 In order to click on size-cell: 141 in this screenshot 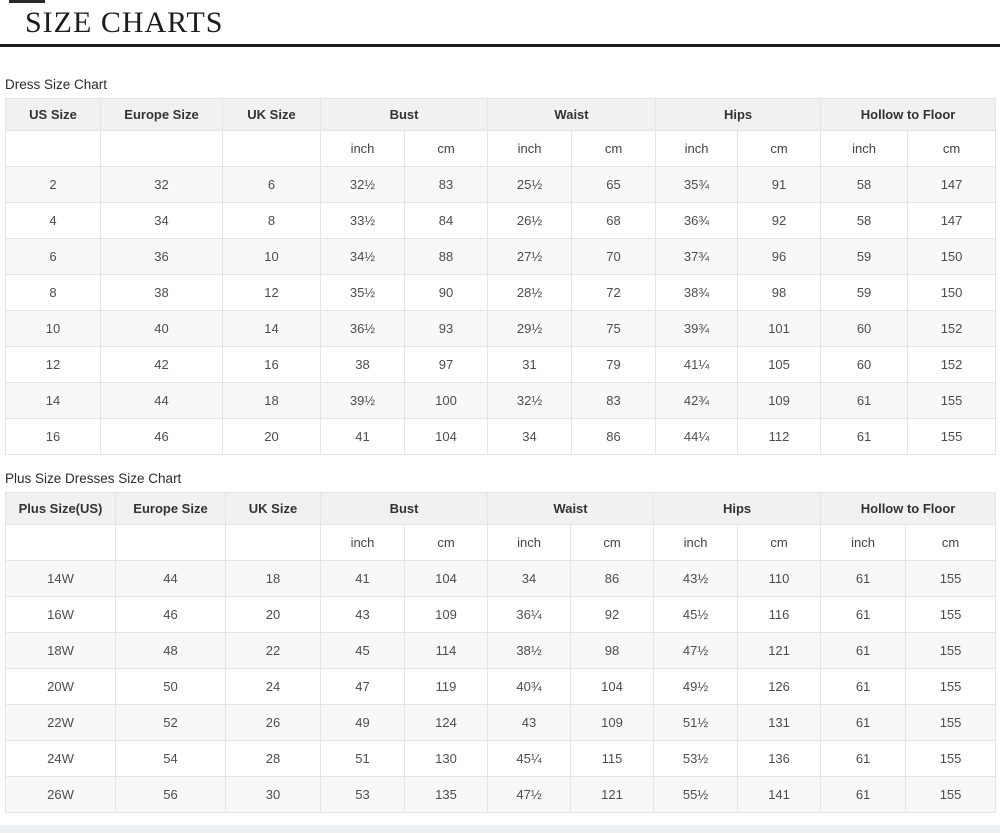, I will do `click(779, 794)`.